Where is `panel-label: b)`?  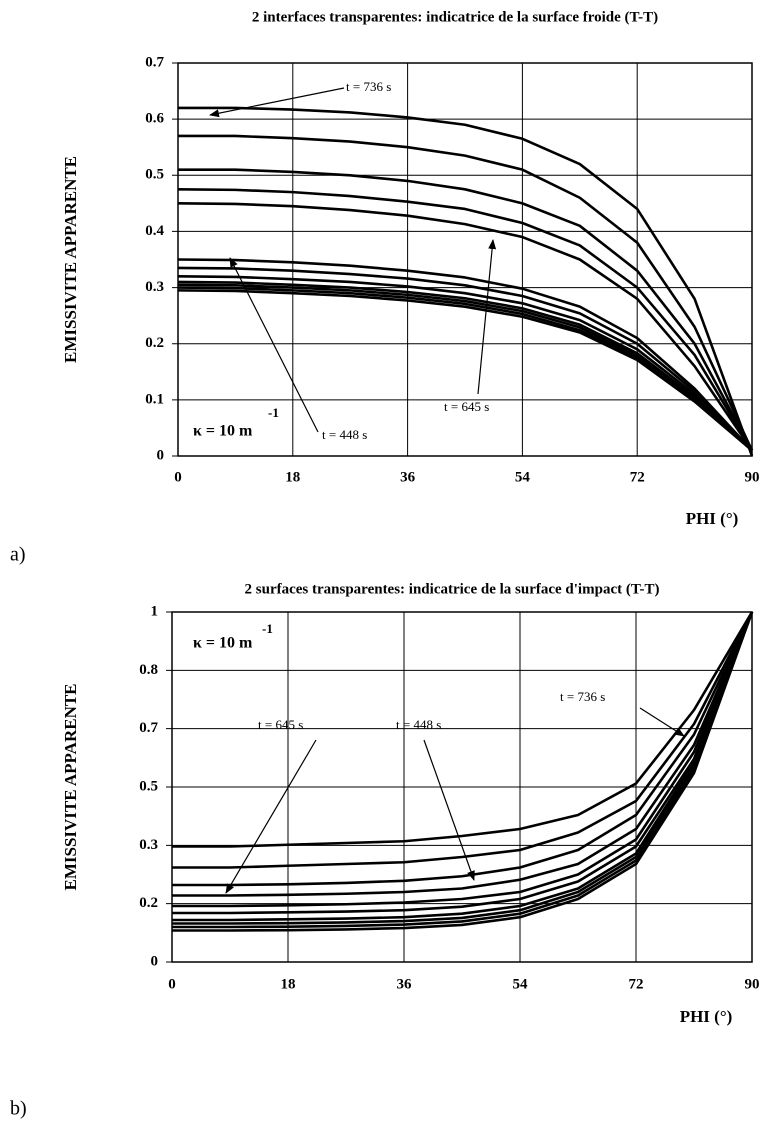 panel-label: b) is located at coordinates (18, 1109).